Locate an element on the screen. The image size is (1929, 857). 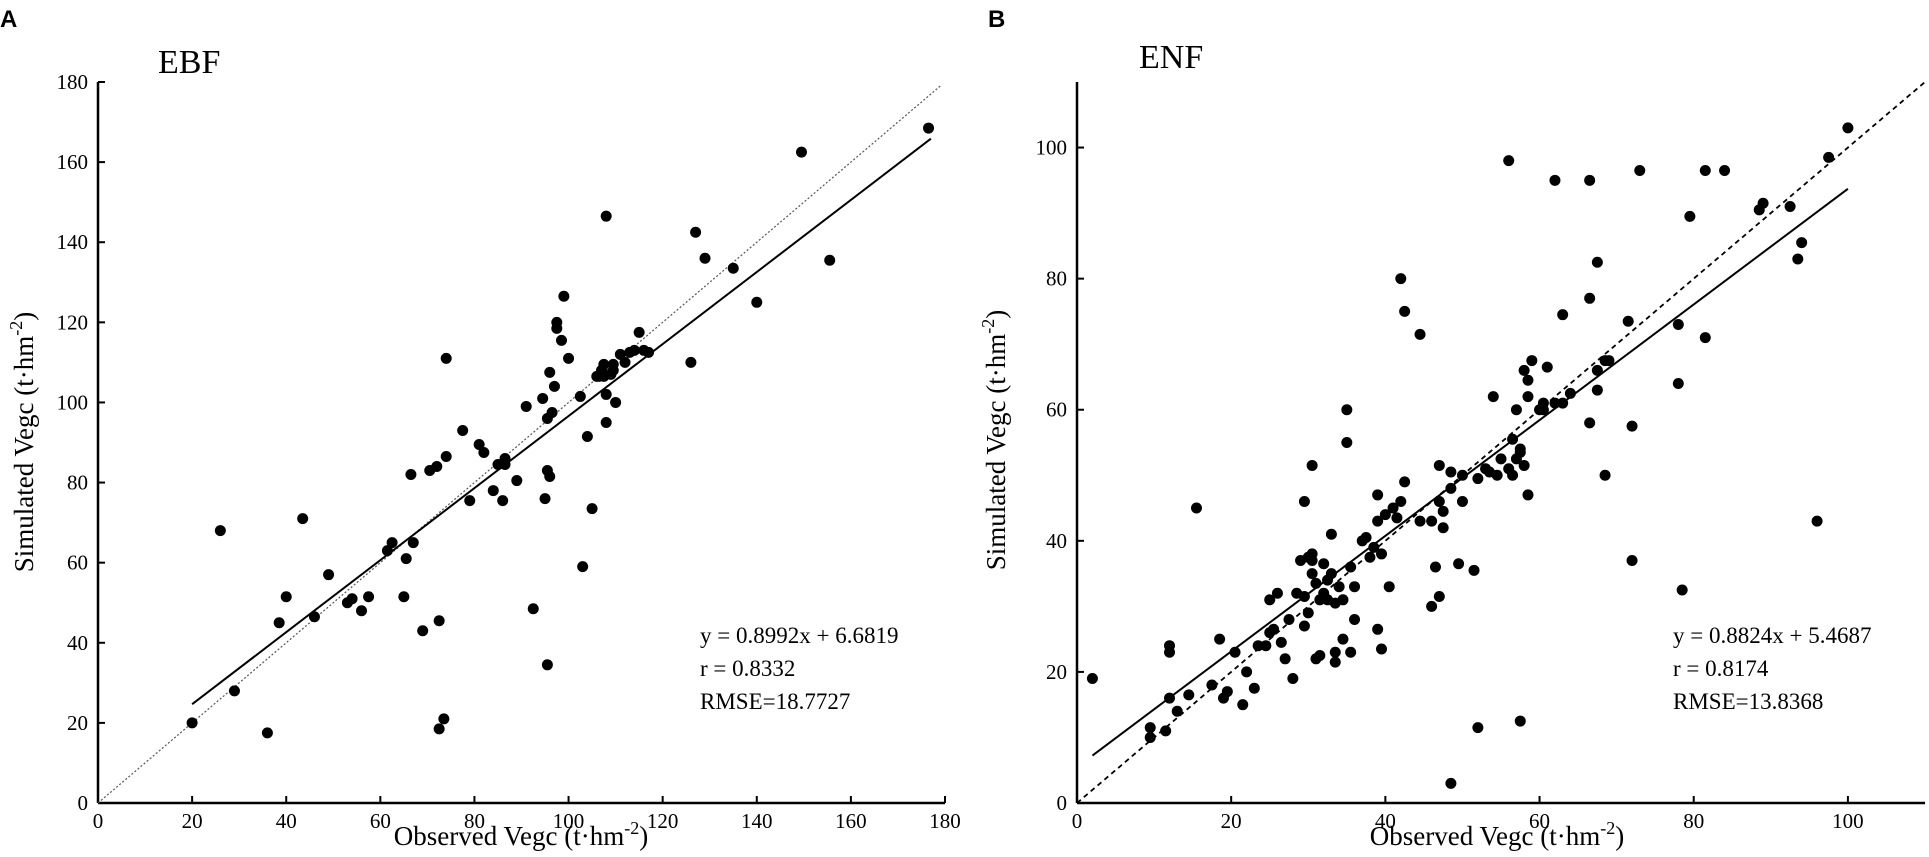
y-tick-label-a-120: 120 is located at coordinates (73, 322).